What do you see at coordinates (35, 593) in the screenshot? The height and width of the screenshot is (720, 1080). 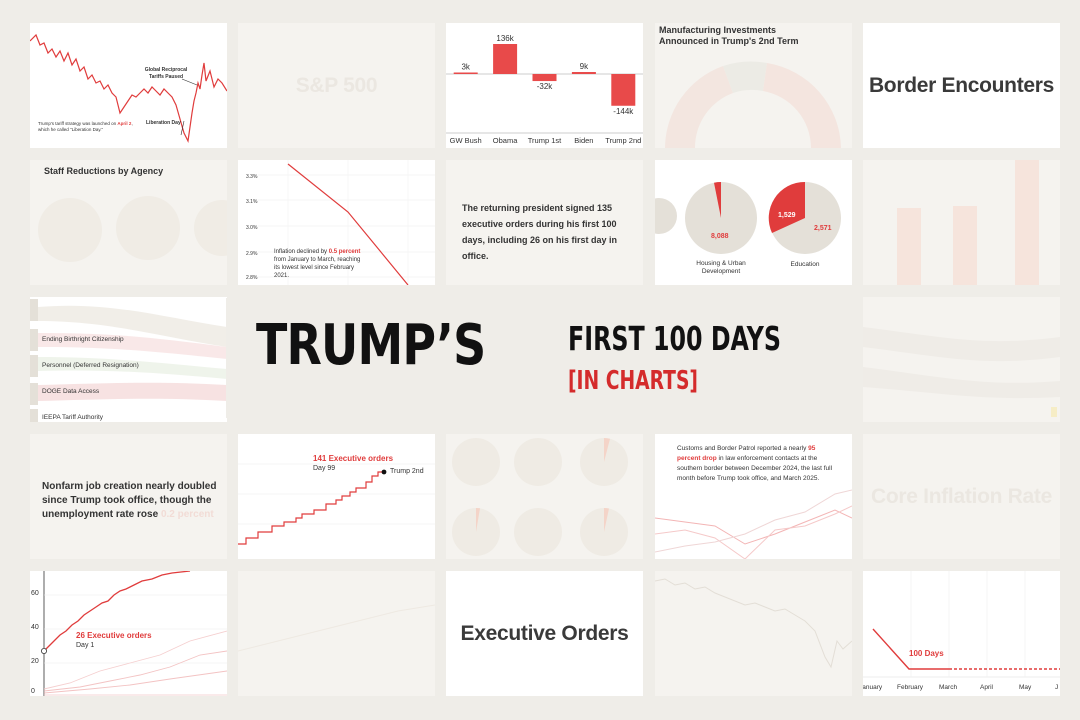 I see `eo-cum-tick: 60` at bounding box center [35, 593].